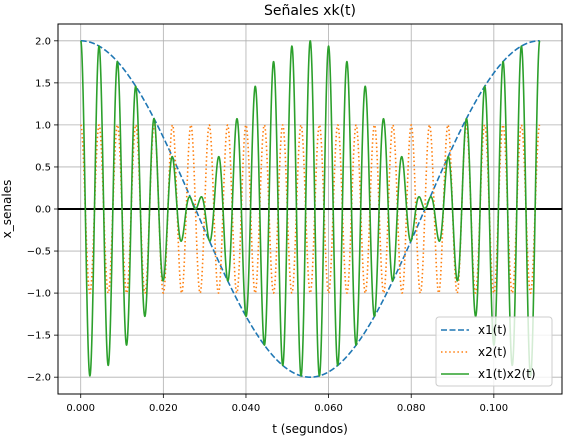 The height and width of the screenshot is (439, 564). What do you see at coordinates (163, 408) in the screenshot?
I see `x-tick-label: 0.020` at bounding box center [163, 408].